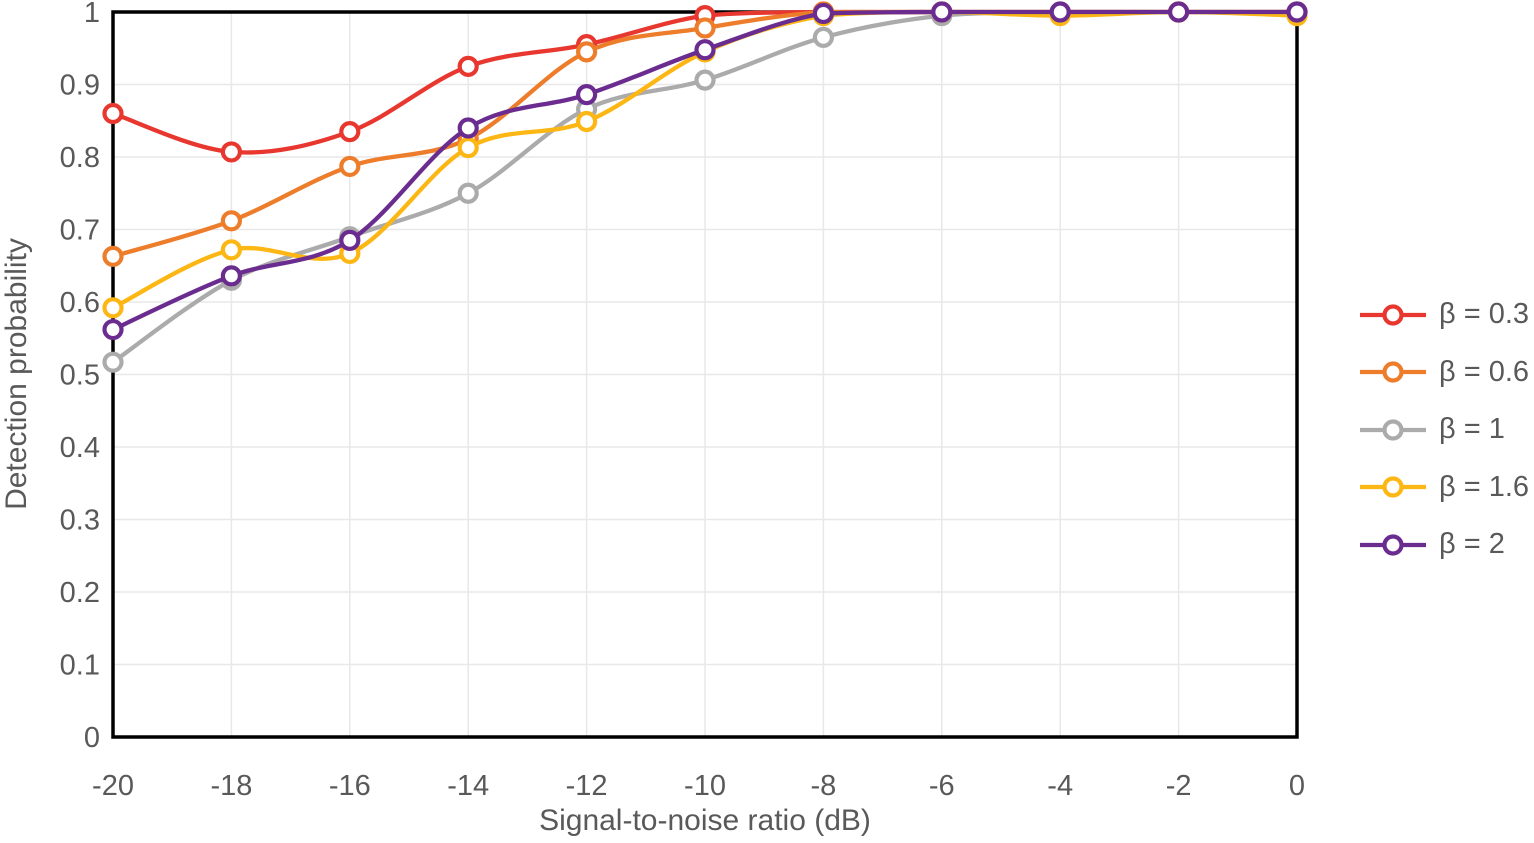  What do you see at coordinates (80, 158) in the screenshot?
I see `y-tick-label: 0.8` at bounding box center [80, 158].